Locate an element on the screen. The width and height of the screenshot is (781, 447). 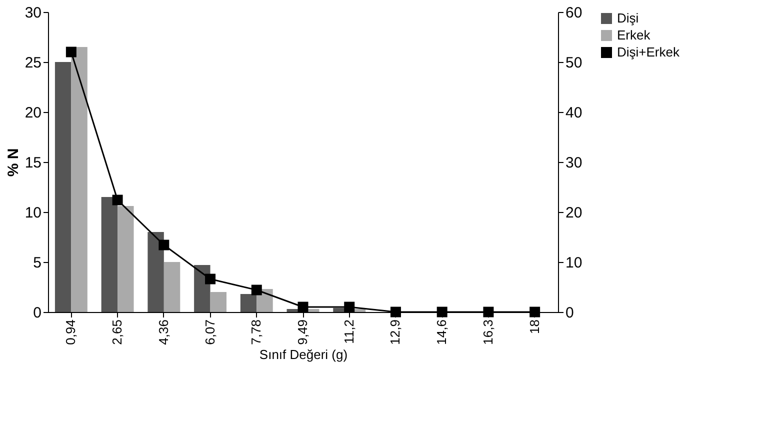
x-tick-label: 12,9 is located at coordinates (395, 332).